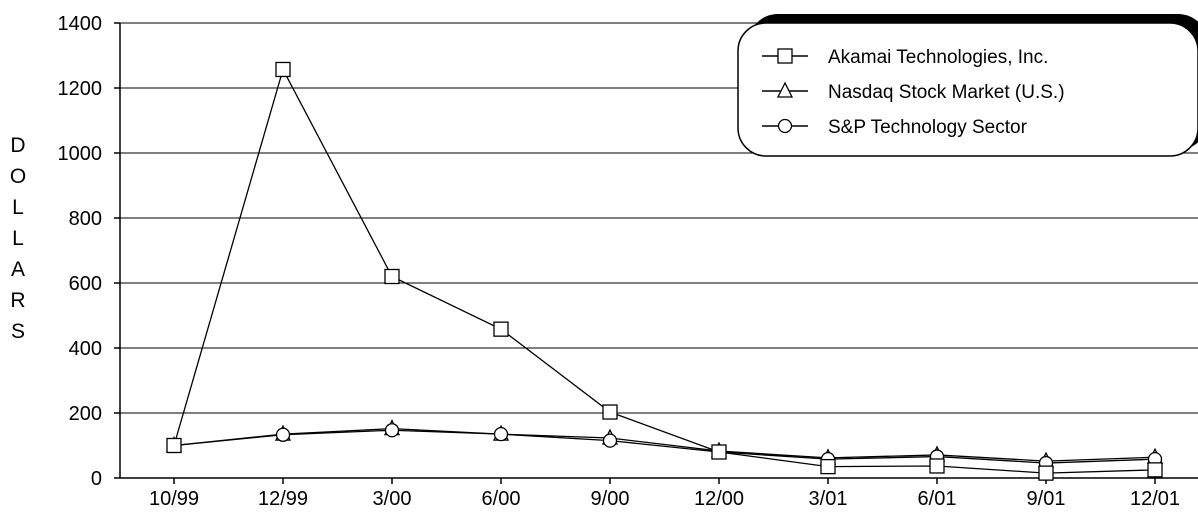 This screenshot has height=513, width=1198. Describe the element at coordinates (80, 154) in the screenshot. I see `y-tick-label: 1000` at that location.